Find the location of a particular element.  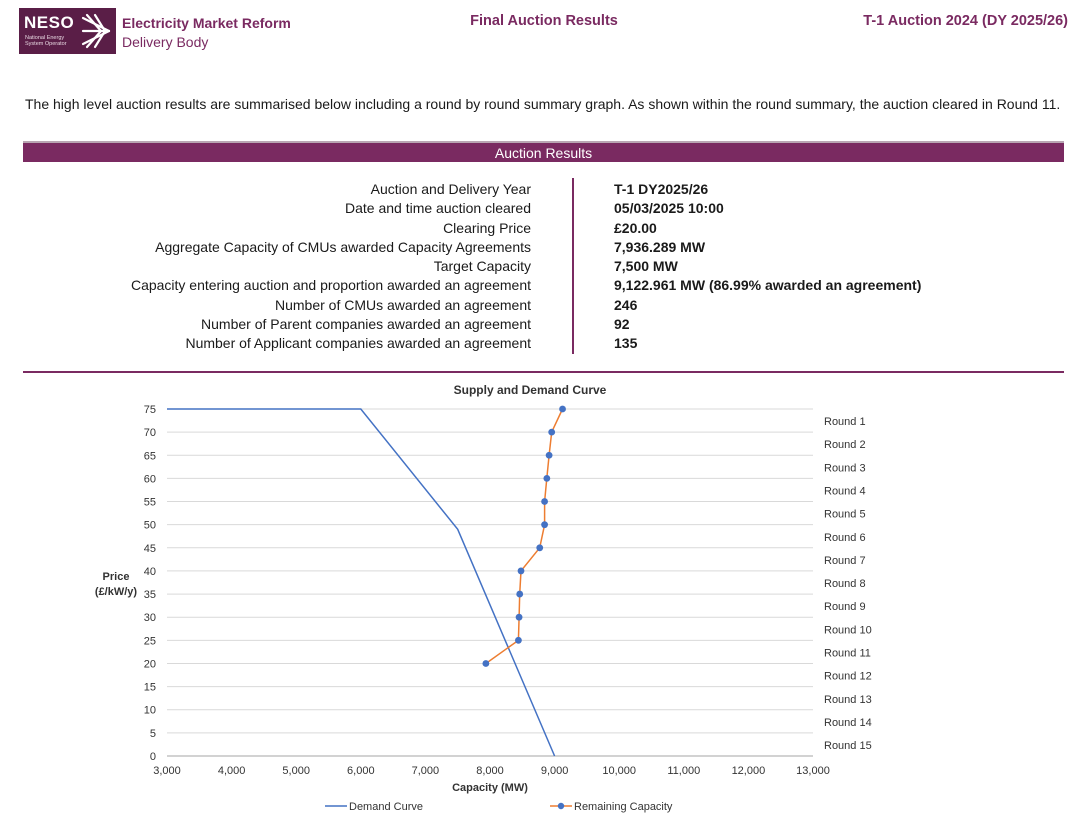

round-label: Round 13 is located at coordinates (848, 700).